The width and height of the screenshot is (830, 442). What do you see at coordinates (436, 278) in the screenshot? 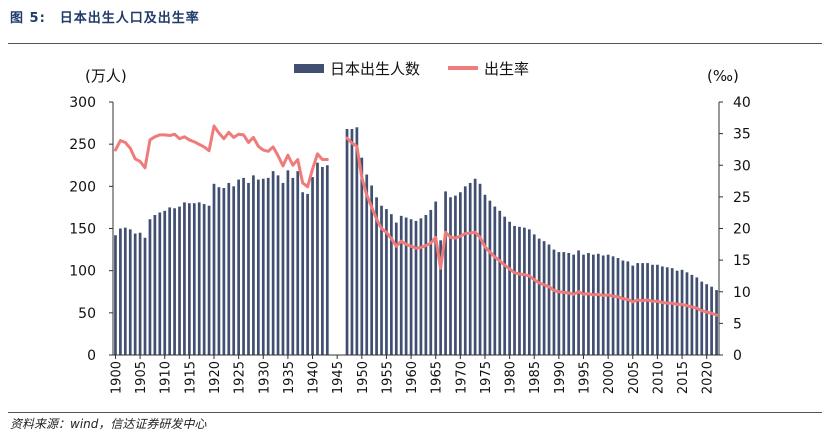
I see `bar-1965` at bounding box center [436, 278].